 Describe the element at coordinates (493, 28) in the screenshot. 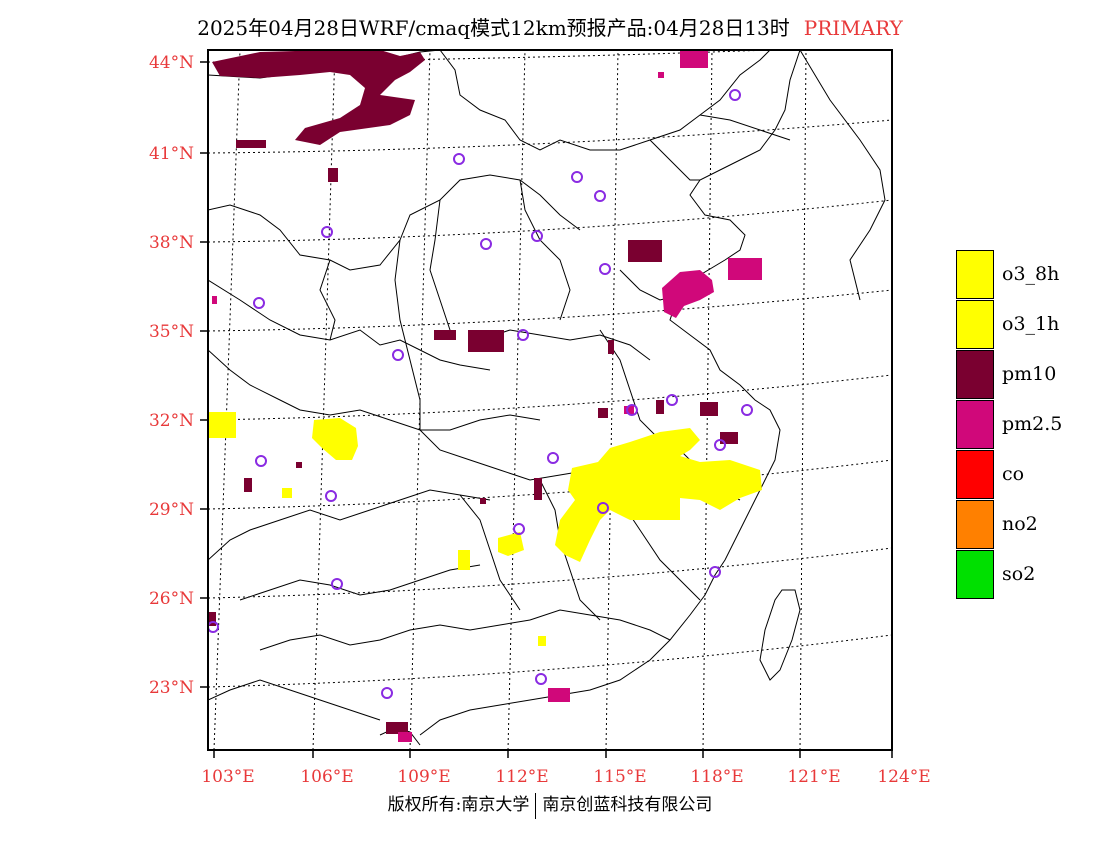

I see `map-title-main: 2025年04月28日WRF/cmaq模式12km预报产品:04月28日13时` at that location.